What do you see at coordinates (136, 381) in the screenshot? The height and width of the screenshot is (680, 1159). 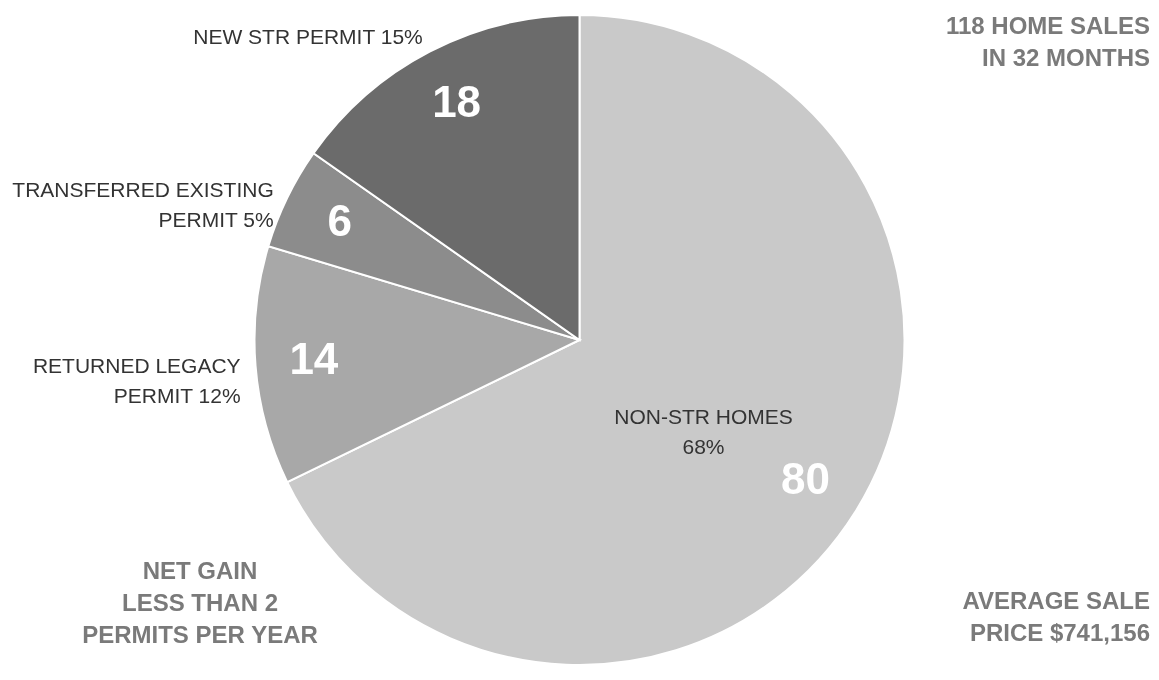 I see `slice-label: RETURNED LEGACY PERMIT 12%` at bounding box center [136, 381].